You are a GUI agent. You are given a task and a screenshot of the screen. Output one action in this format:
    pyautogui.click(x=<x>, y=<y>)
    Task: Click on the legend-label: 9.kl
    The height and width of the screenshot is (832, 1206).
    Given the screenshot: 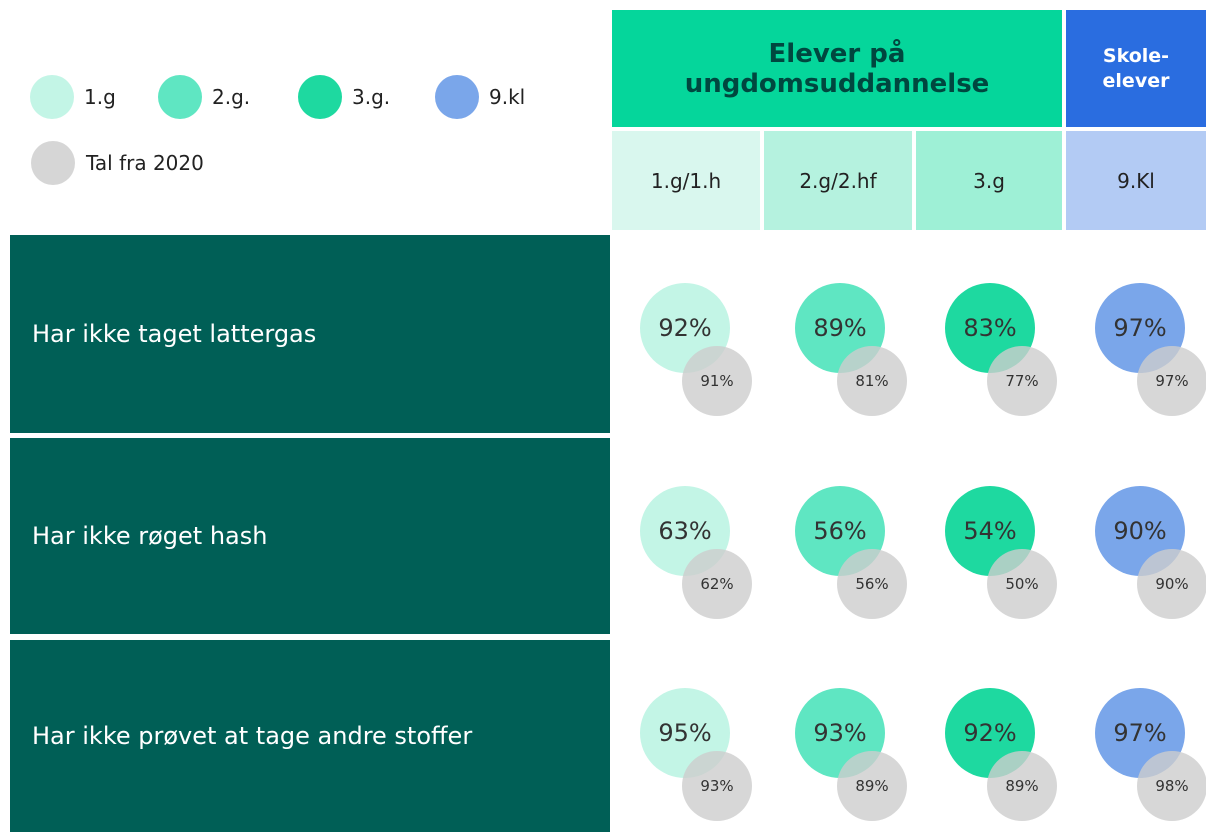 What is the action you would take?
    pyautogui.click(x=507, y=97)
    